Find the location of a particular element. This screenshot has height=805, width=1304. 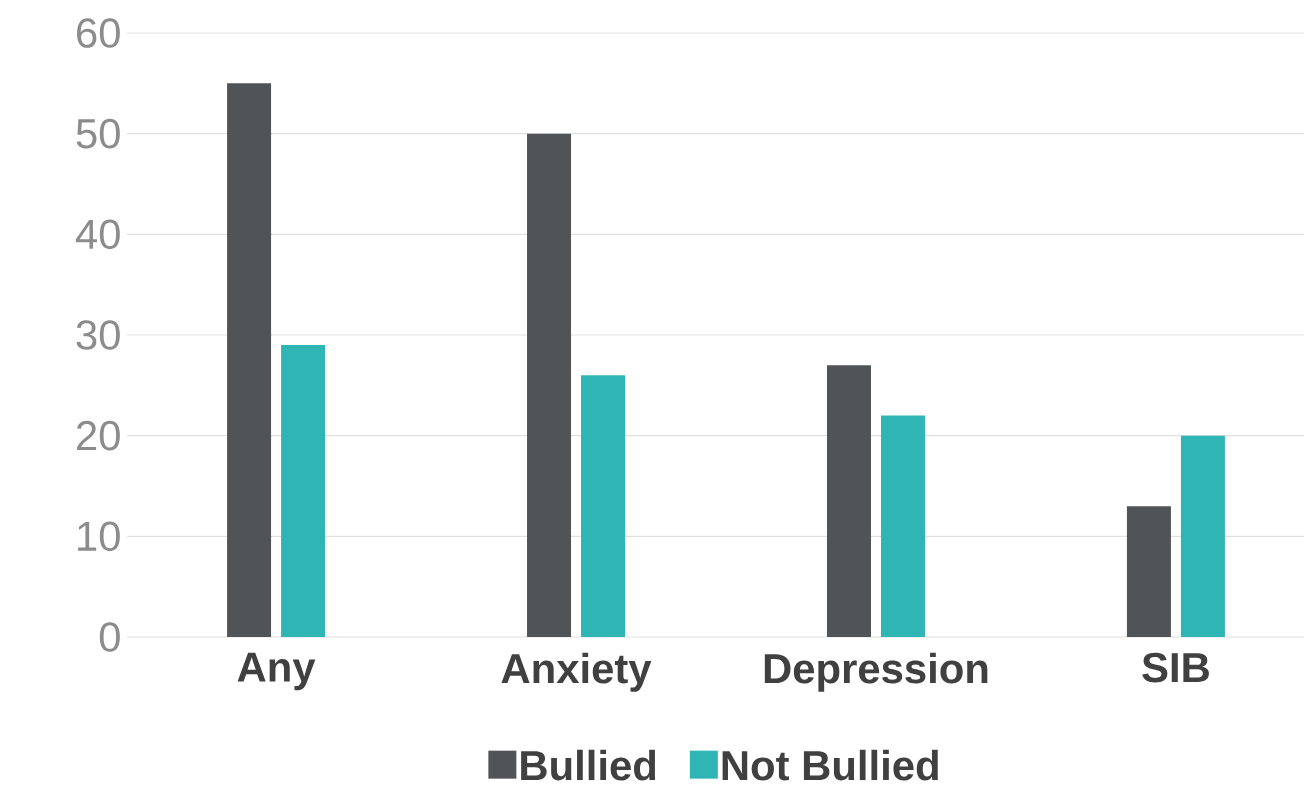

y-tick-label: 40 is located at coordinates (97, 234).